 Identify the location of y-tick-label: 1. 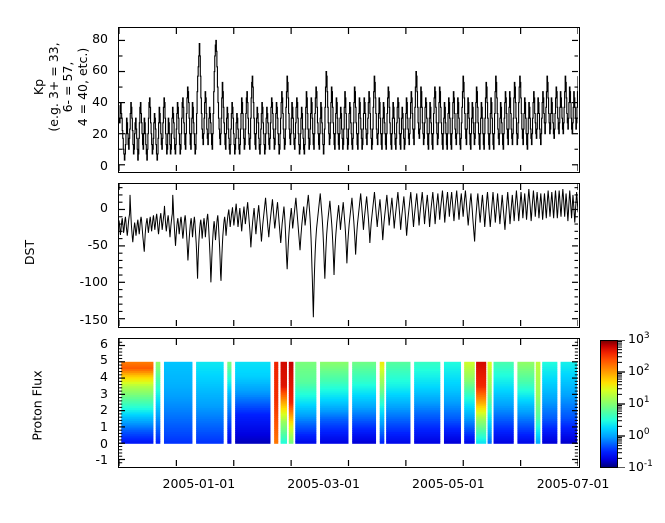
(104, 426).